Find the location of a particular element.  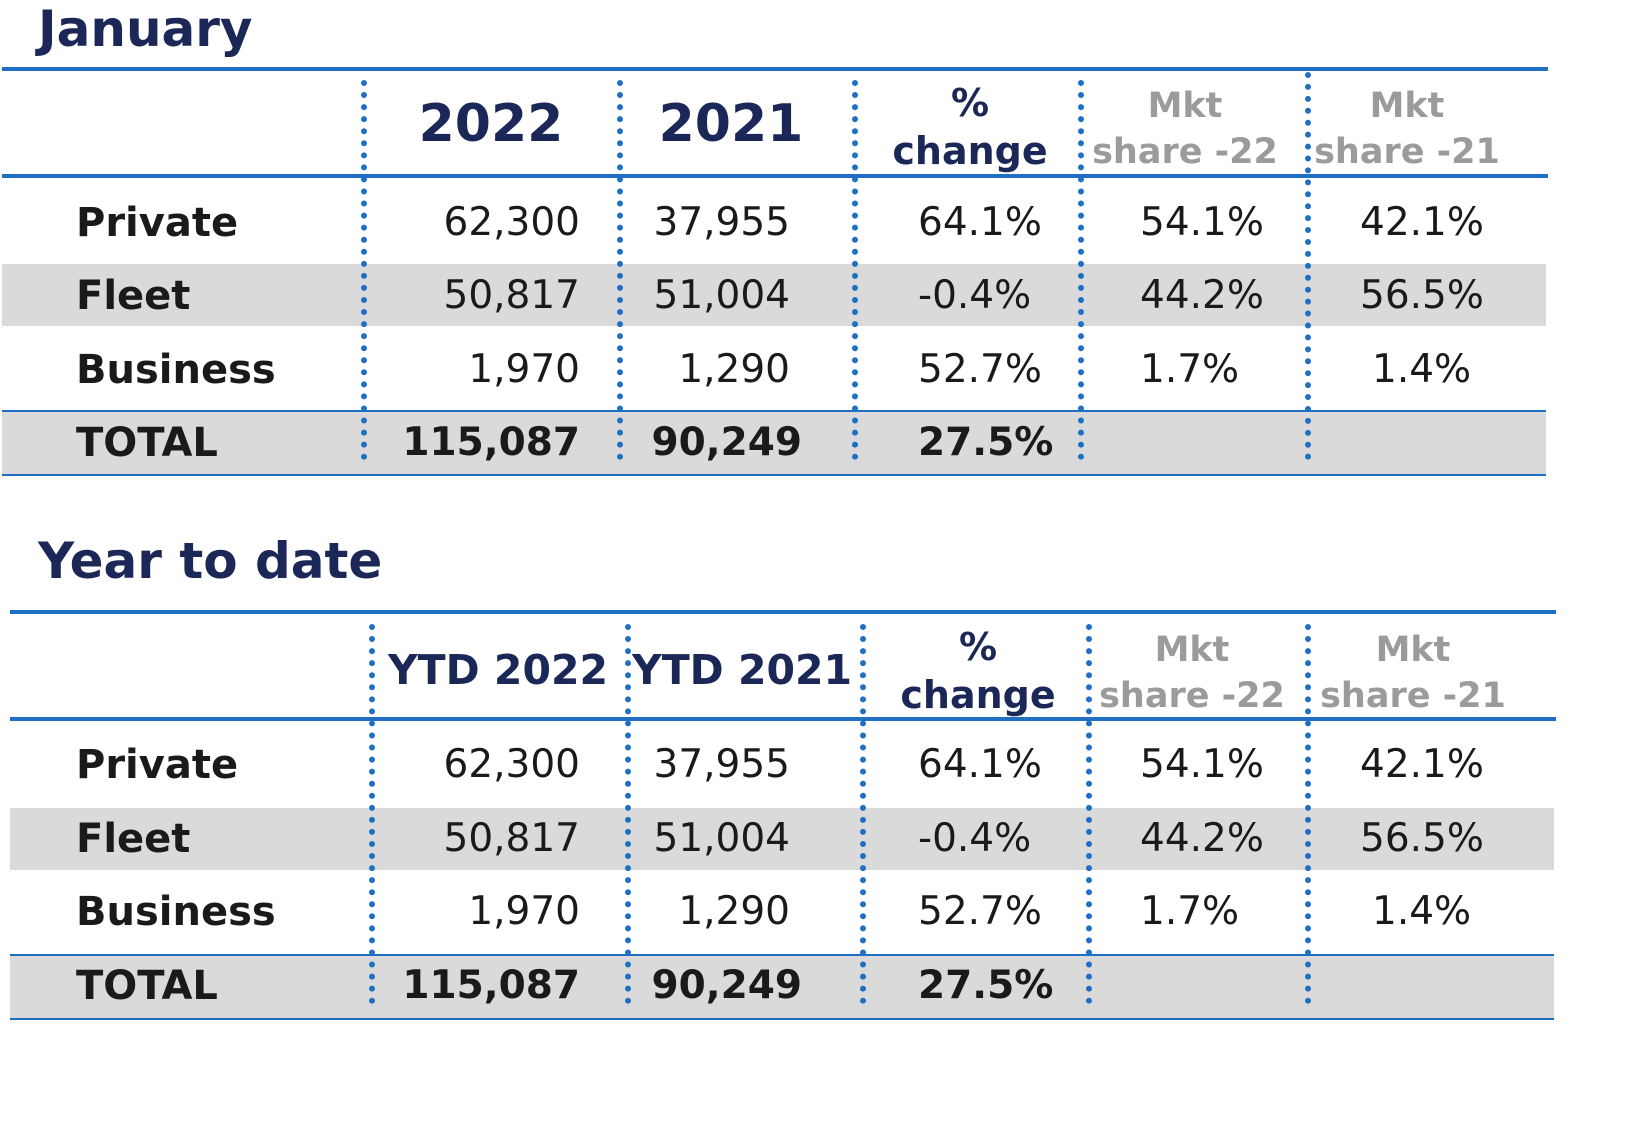

ytd-total-band is located at coordinates (782, 987).